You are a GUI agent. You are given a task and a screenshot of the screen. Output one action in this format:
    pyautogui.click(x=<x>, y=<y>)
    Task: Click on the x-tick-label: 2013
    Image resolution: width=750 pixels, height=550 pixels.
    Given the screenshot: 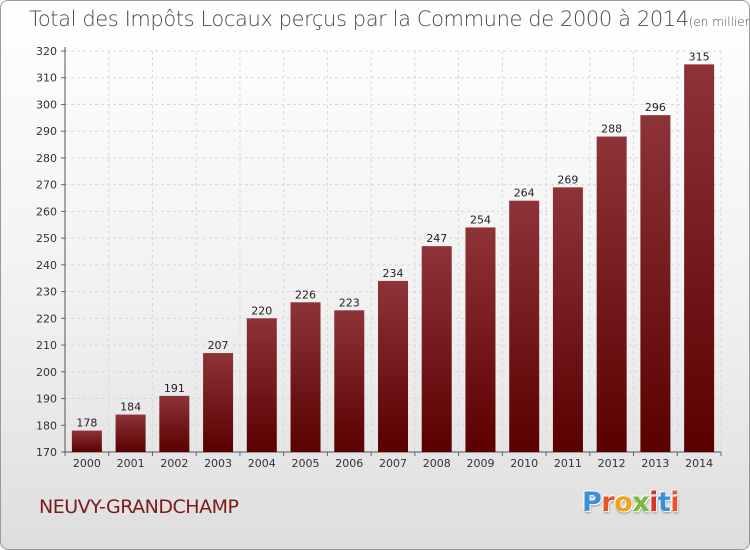 What is the action you would take?
    pyautogui.click(x=655, y=463)
    